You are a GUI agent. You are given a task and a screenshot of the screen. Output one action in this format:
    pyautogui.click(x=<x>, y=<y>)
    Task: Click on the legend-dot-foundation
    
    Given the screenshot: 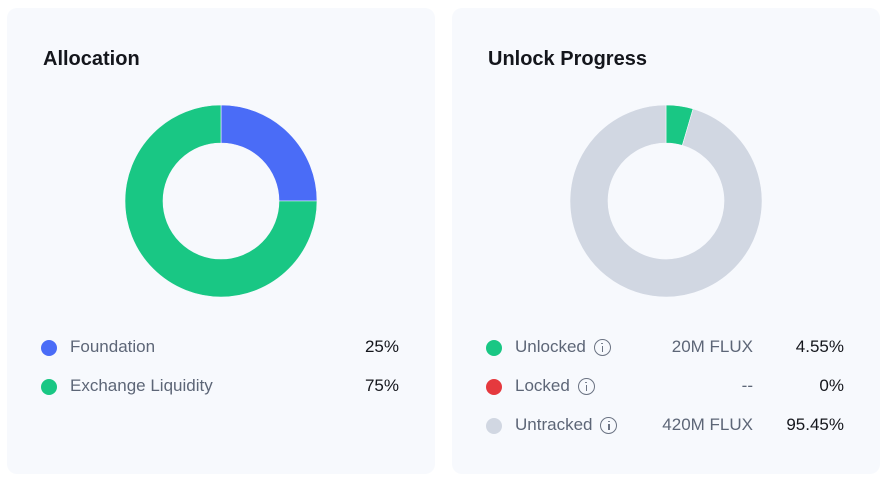 What is the action you would take?
    pyautogui.click(x=49, y=348)
    